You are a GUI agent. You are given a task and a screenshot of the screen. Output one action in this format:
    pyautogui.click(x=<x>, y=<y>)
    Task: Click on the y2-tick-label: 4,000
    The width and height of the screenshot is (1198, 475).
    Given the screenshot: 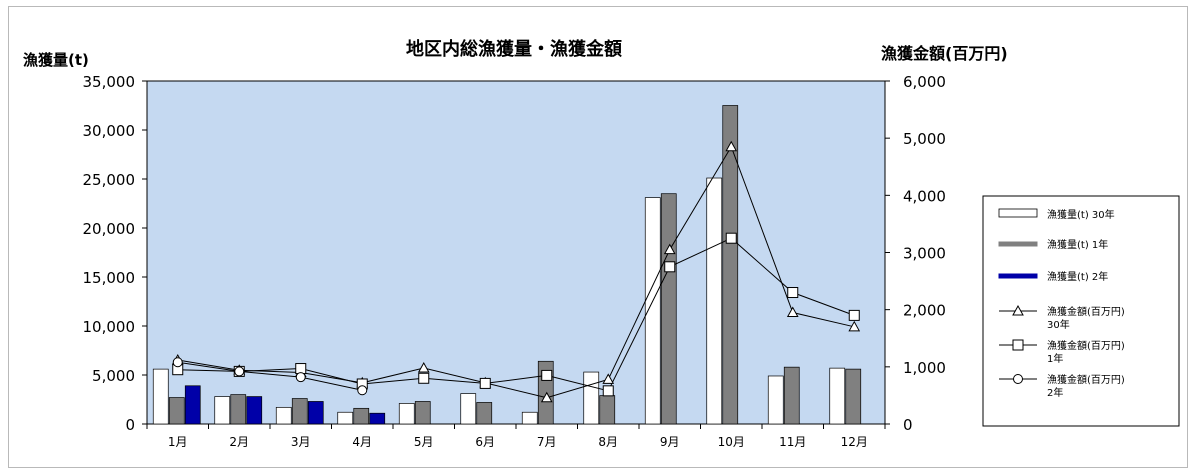 What is the action you would take?
    pyautogui.click(x=924, y=196)
    